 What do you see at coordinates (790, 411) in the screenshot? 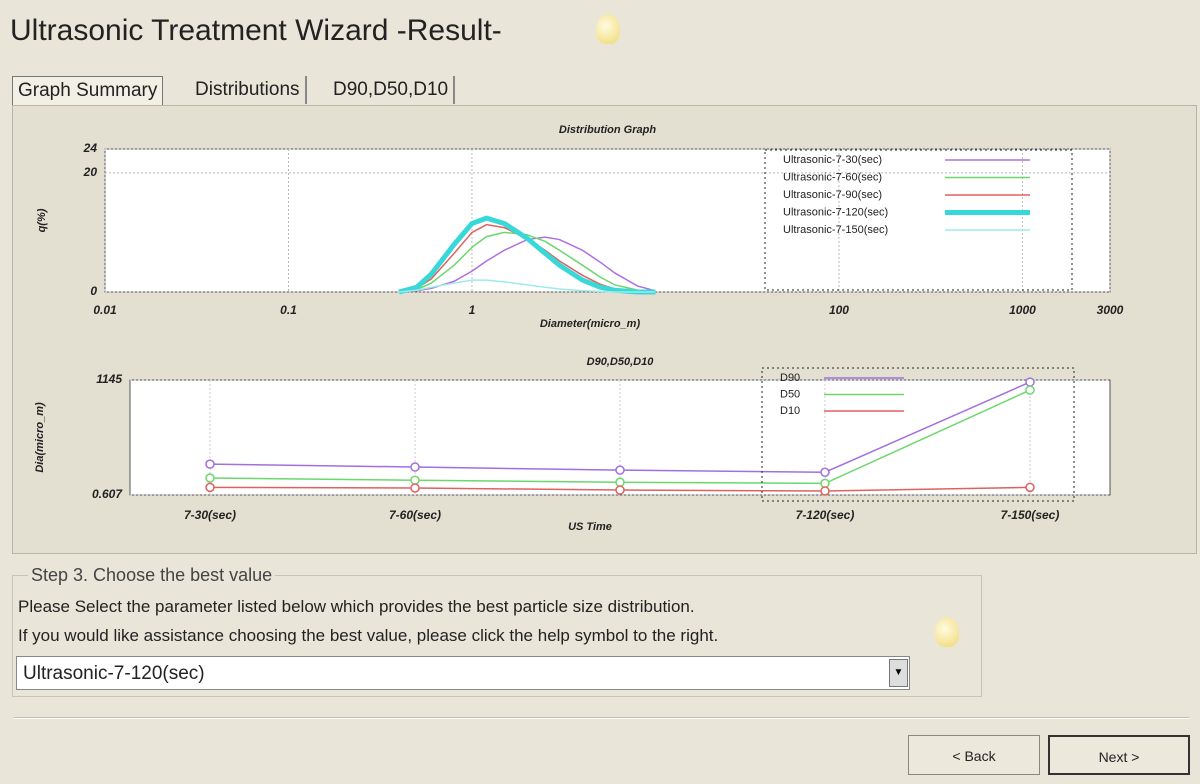
I see `legend-label: D10` at bounding box center [790, 411].